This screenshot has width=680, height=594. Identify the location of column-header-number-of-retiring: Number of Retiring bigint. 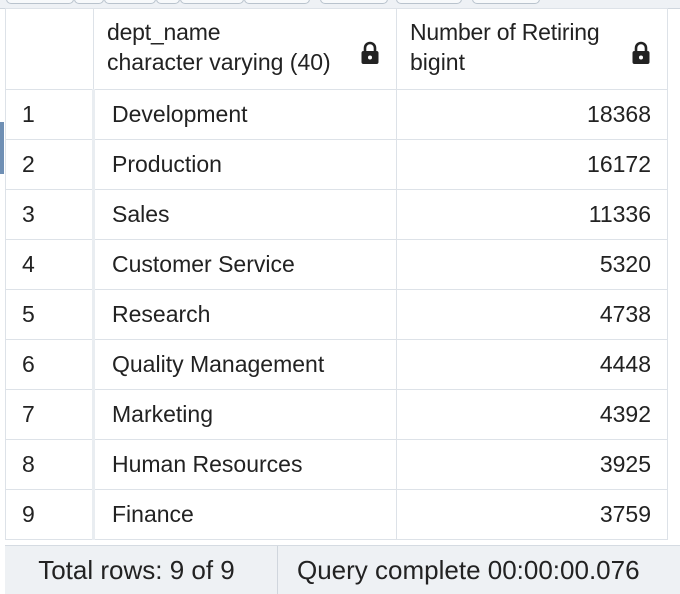
(532, 49).